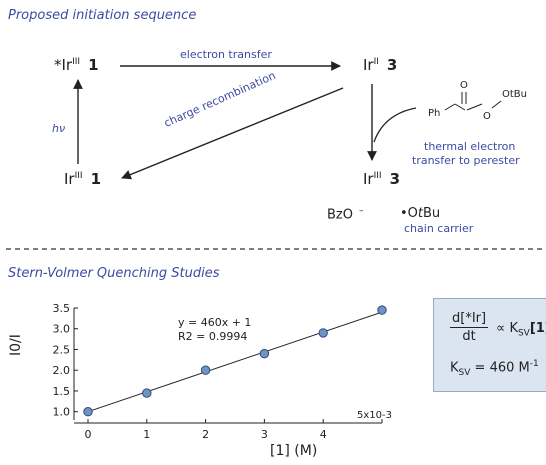 The height and width of the screenshot is (465, 546). Describe the element at coordinates (62, 308) in the screenshot. I see `y-tick-label: 3.5` at that location.